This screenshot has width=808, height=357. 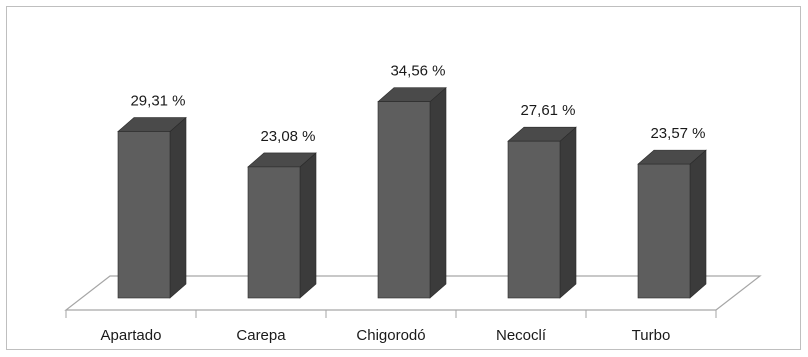 What do you see at coordinates (547, 110) in the screenshot?
I see `data-label: 27,61 %` at bounding box center [547, 110].